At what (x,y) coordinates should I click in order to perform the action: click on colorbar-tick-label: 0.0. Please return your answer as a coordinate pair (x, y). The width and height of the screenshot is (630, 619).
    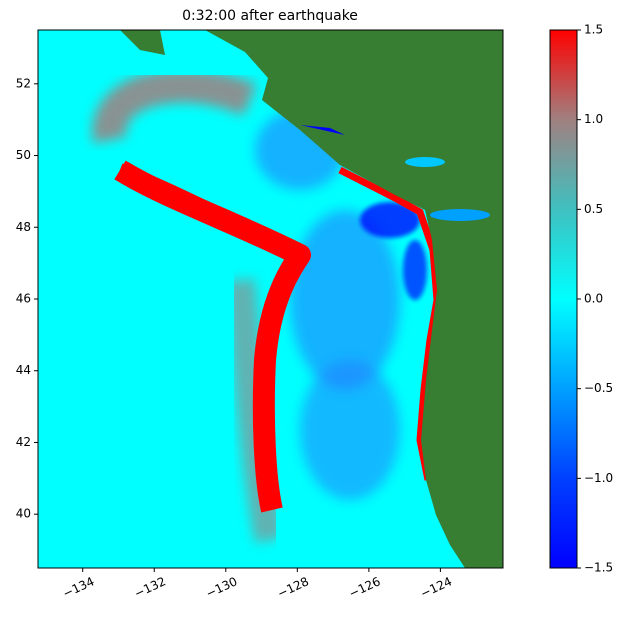
    Looking at the image, I should click on (593, 299).